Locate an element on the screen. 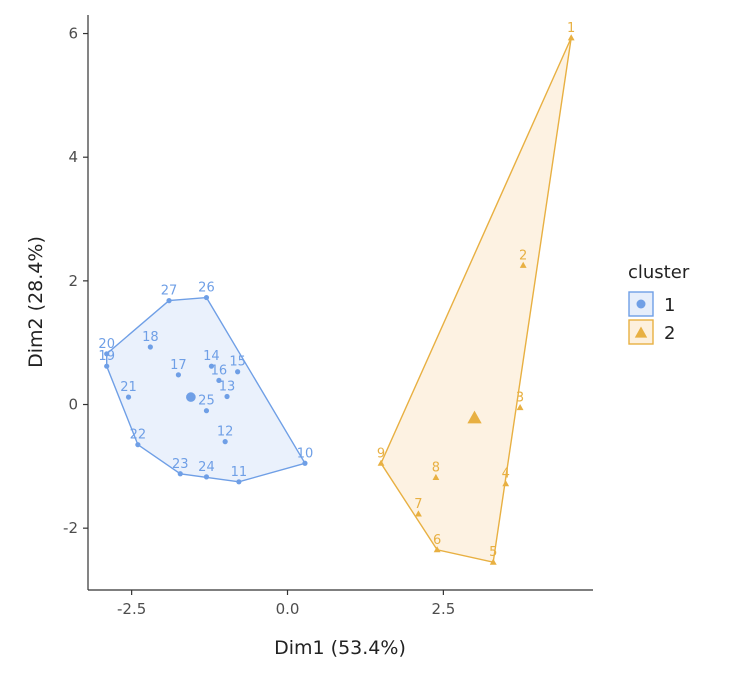 The height and width of the screenshot is (680, 731). point-label: 7 is located at coordinates (418, 504).